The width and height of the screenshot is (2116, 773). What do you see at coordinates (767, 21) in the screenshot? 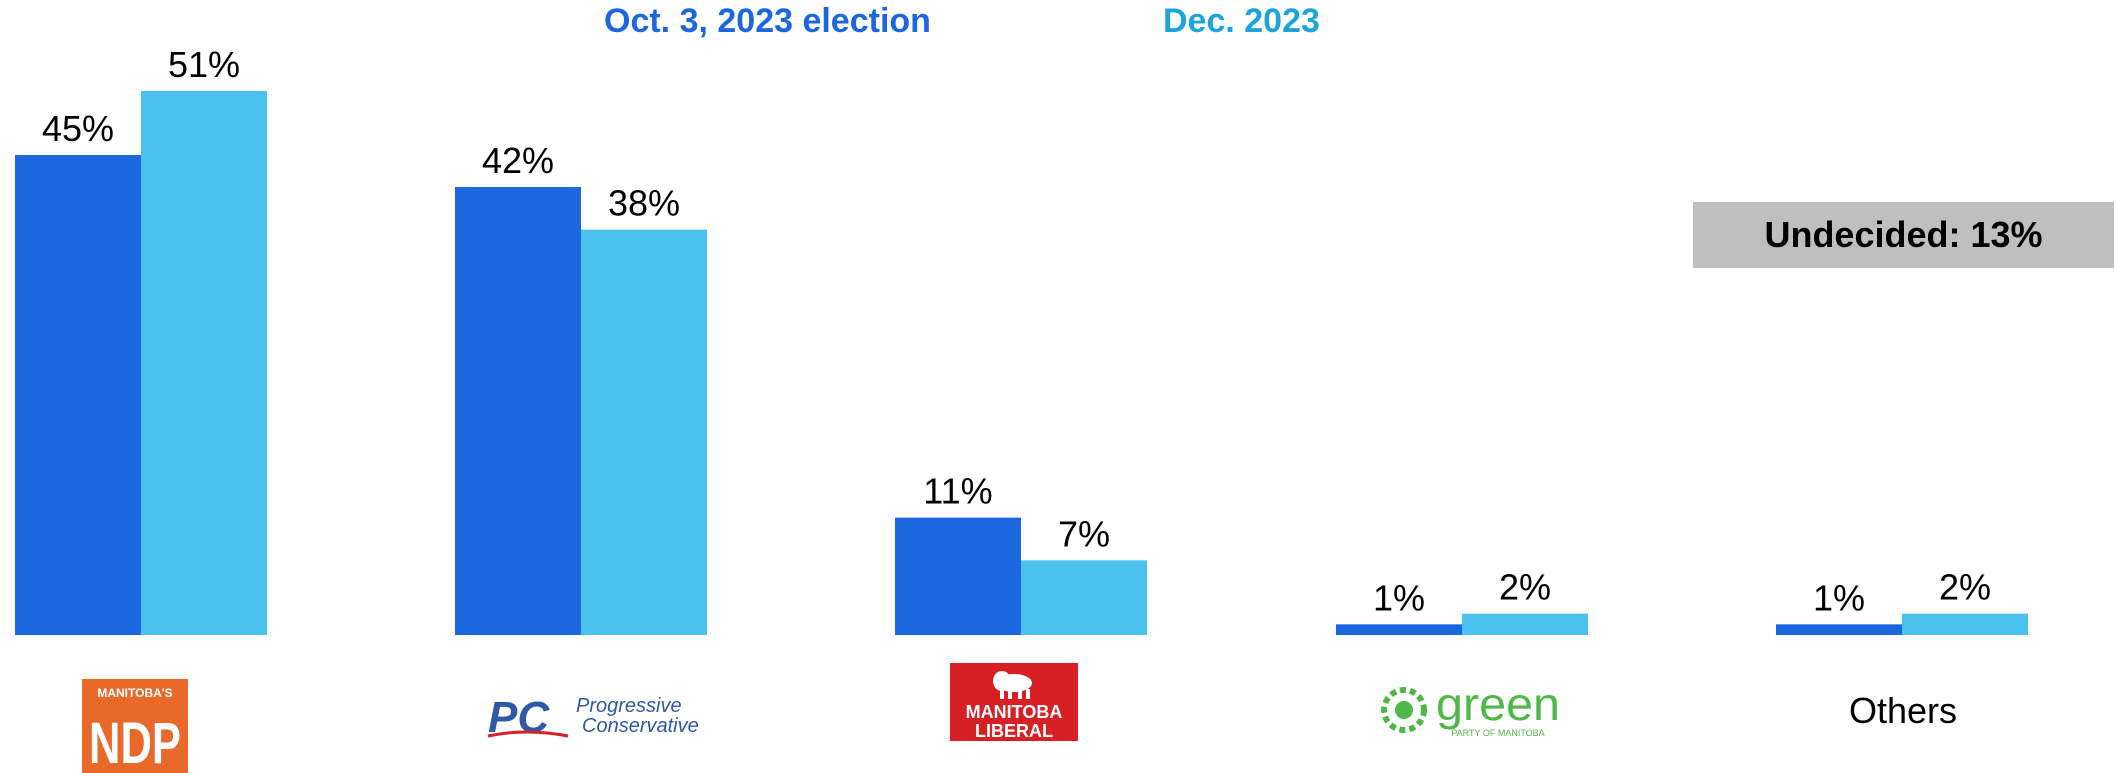
I see `legend-series-1: Oct. 3, 2023 election` at bounding box center [767, 21].